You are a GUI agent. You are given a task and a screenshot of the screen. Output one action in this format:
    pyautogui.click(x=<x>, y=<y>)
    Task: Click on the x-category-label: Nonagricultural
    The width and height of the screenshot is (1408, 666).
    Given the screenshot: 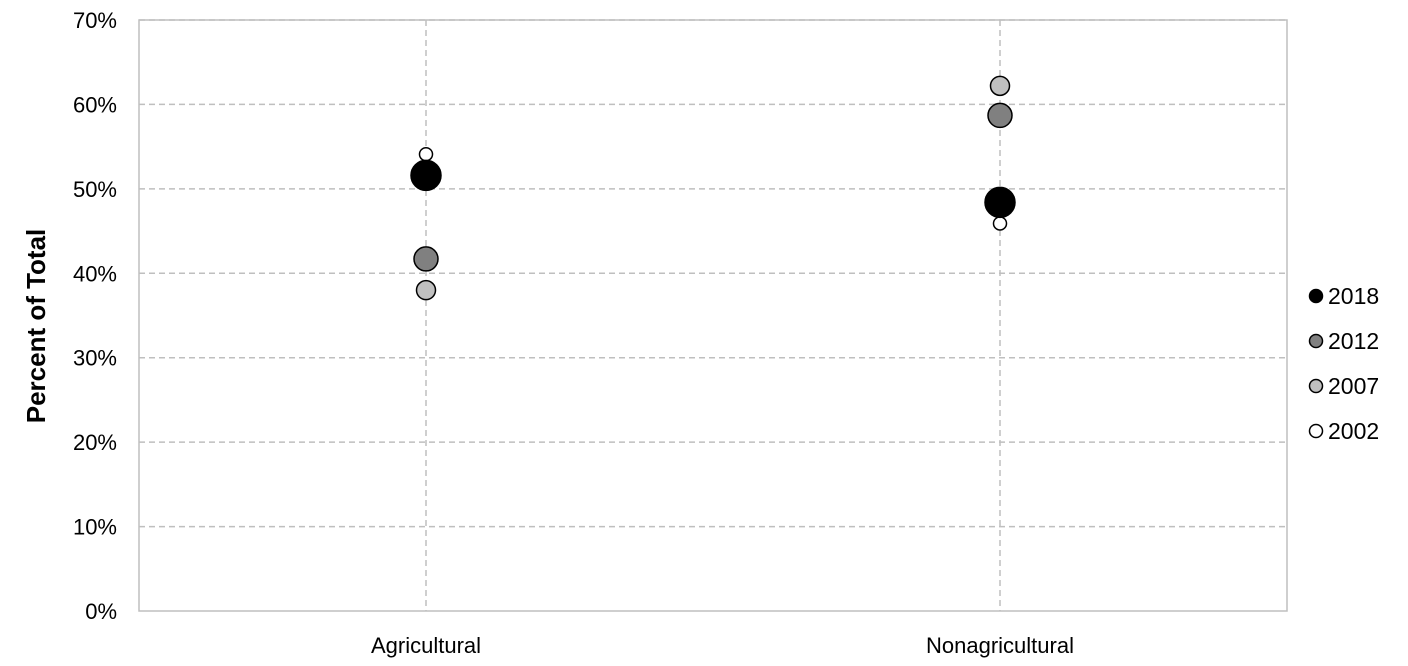 What is the action you would take?
    pyautogui.click(x=1000, y=645)
    